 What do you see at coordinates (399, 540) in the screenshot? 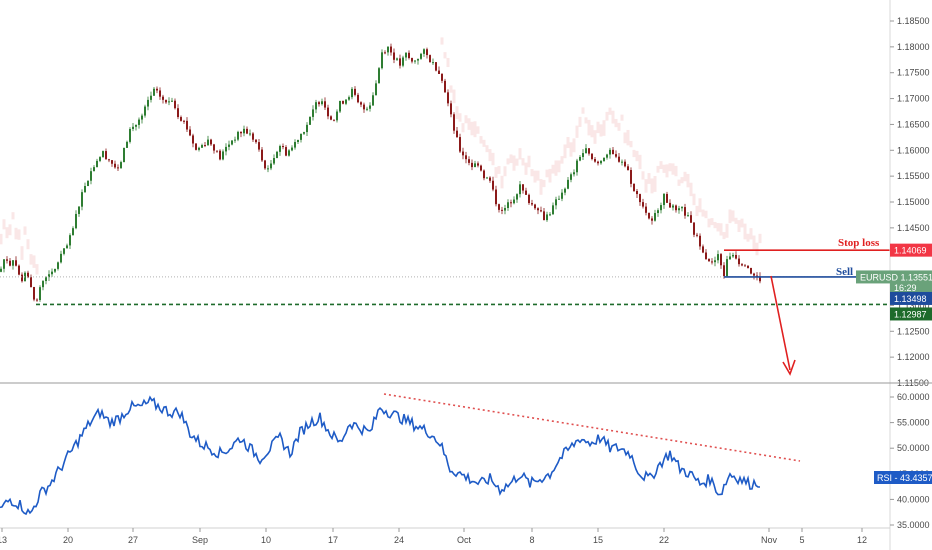
I see `x-tick-label: 24` at bounding box center [399, 540].